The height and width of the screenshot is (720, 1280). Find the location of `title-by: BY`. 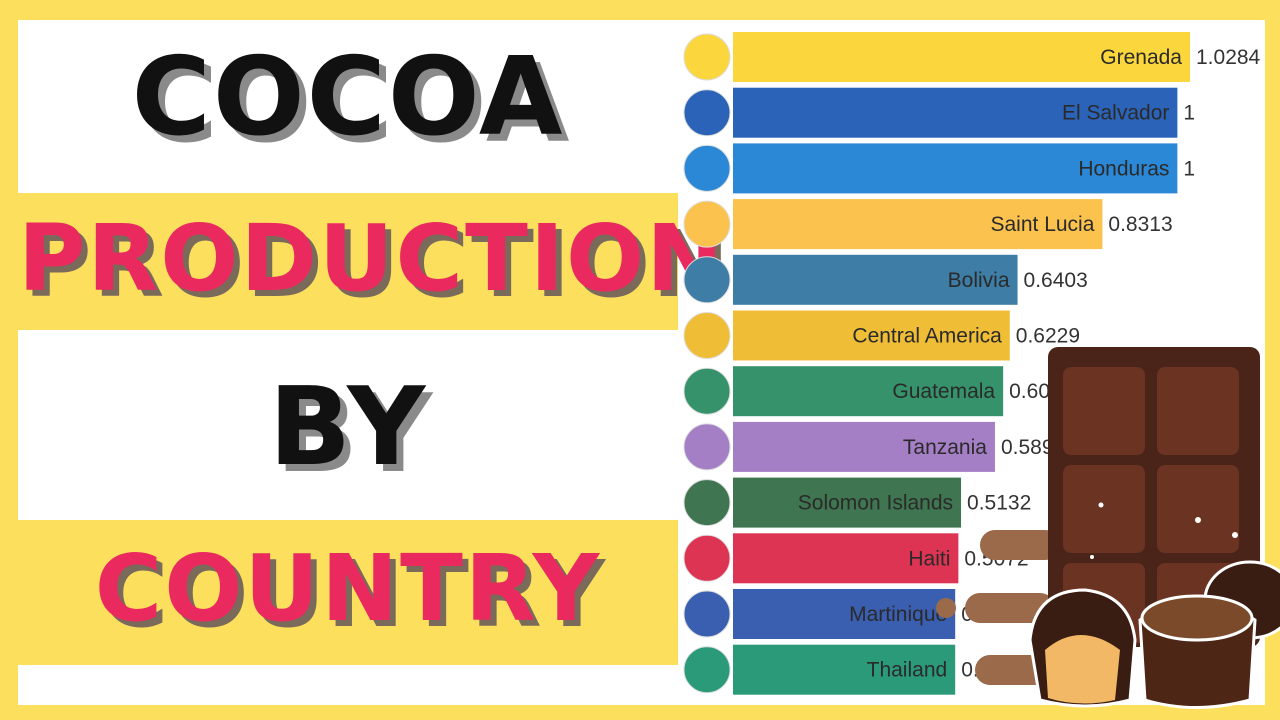

title-by: BY is located at coordinates (348, 427).